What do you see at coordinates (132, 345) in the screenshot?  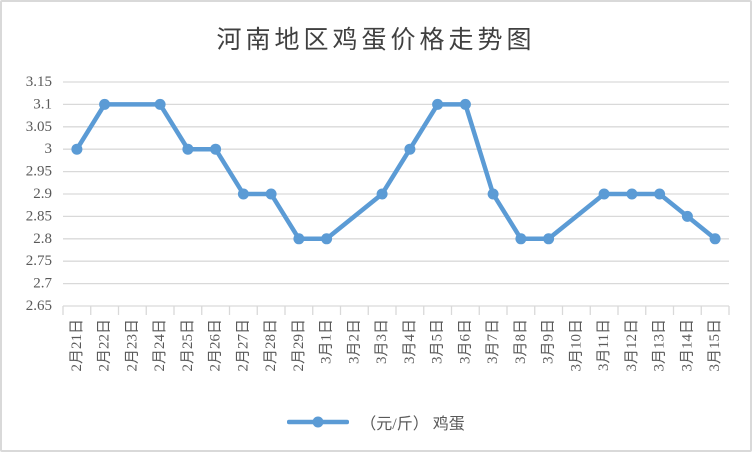 I see `x-tick-label: 2月23日` at bounding box center [132, 345].